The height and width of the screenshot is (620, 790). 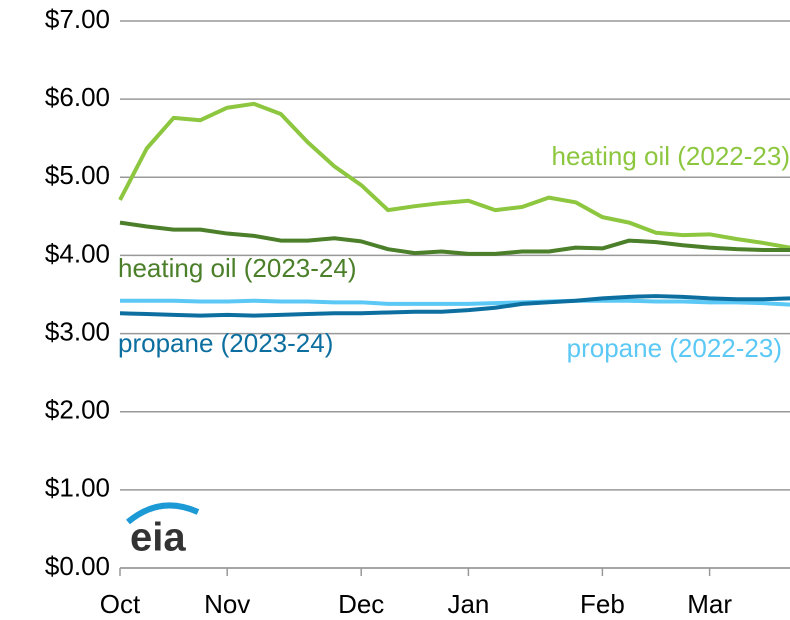 I want to click on series-label: heating oil (2022-23), so click(x=671, y=156).